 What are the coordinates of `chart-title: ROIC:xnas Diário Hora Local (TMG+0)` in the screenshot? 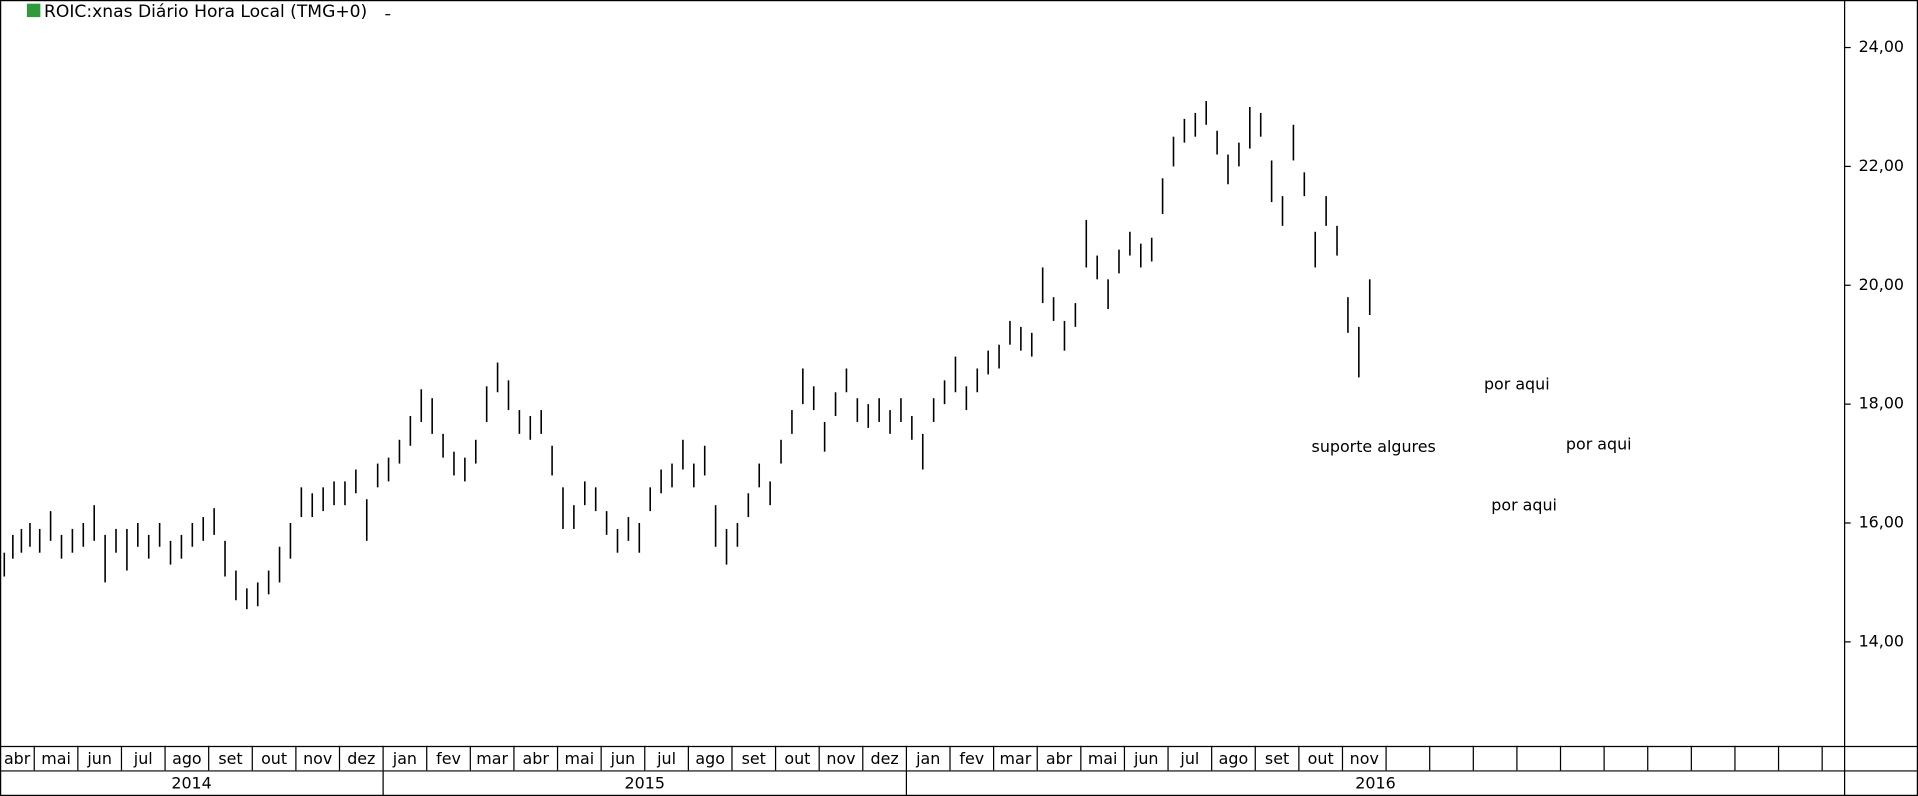 It's located at (205, 12).